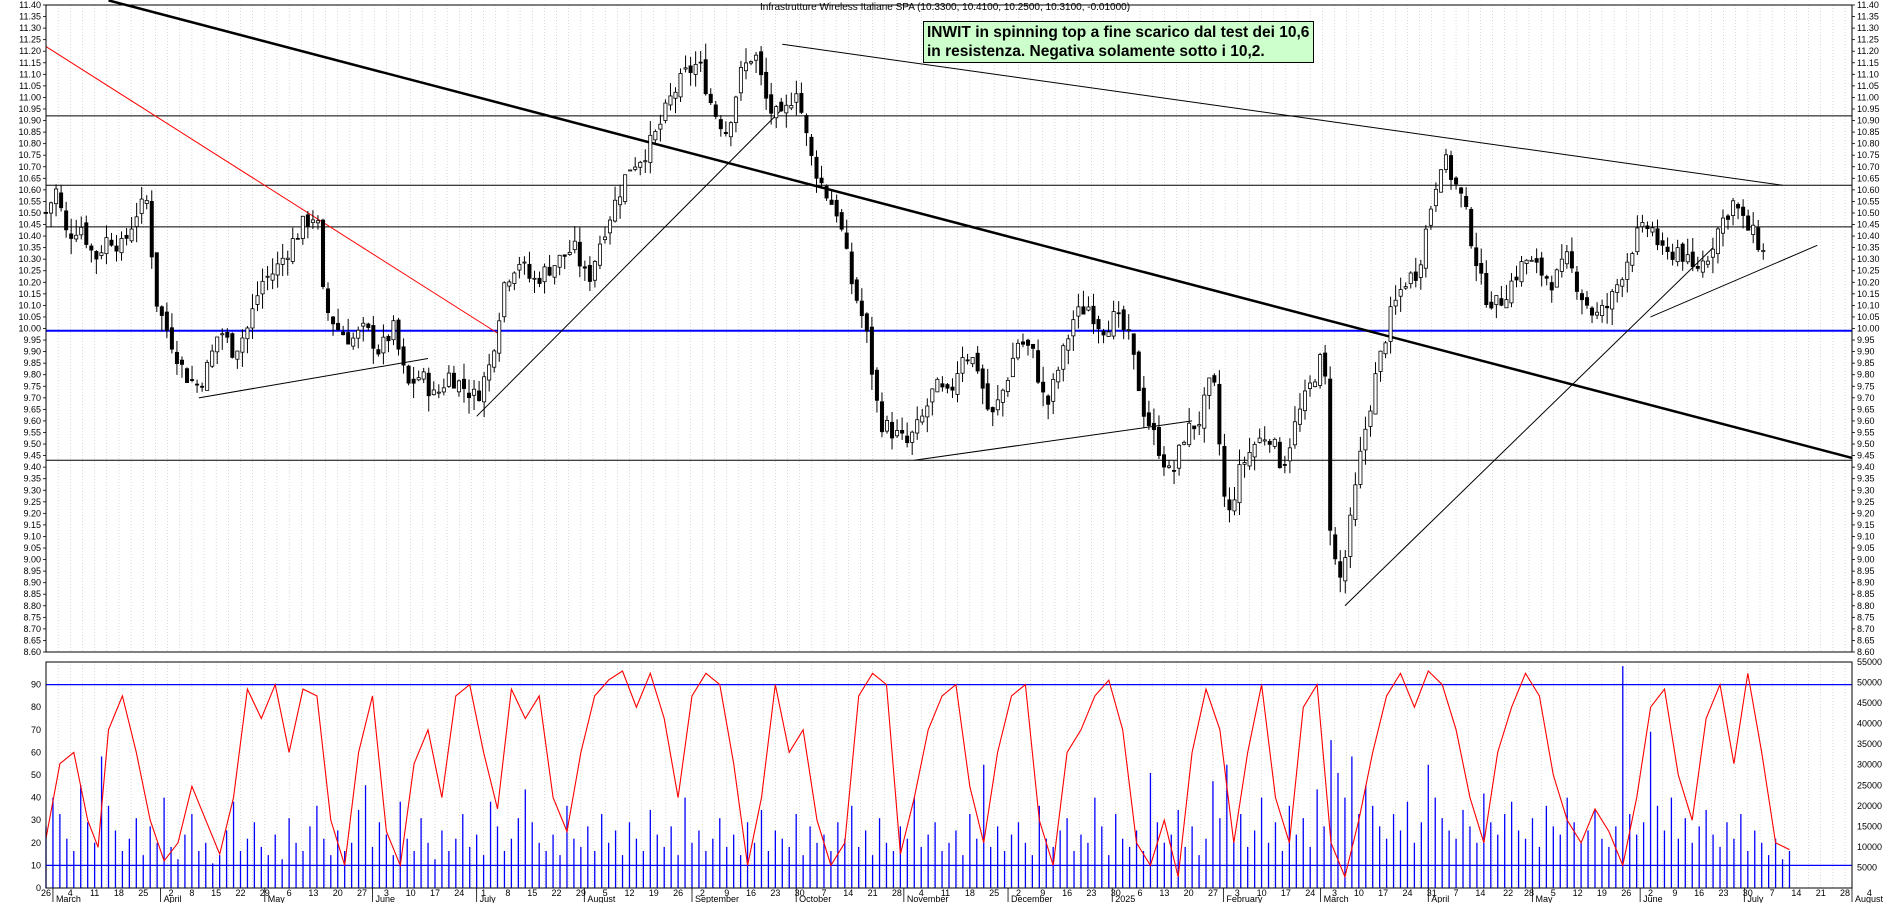 Image resolution: width=1890 pixels, height=908 pixels. What do you see at coordinates (36, 798) in the screenshot?
I see `oscillator-axis-label: 40` at bounding box center [36, 798].